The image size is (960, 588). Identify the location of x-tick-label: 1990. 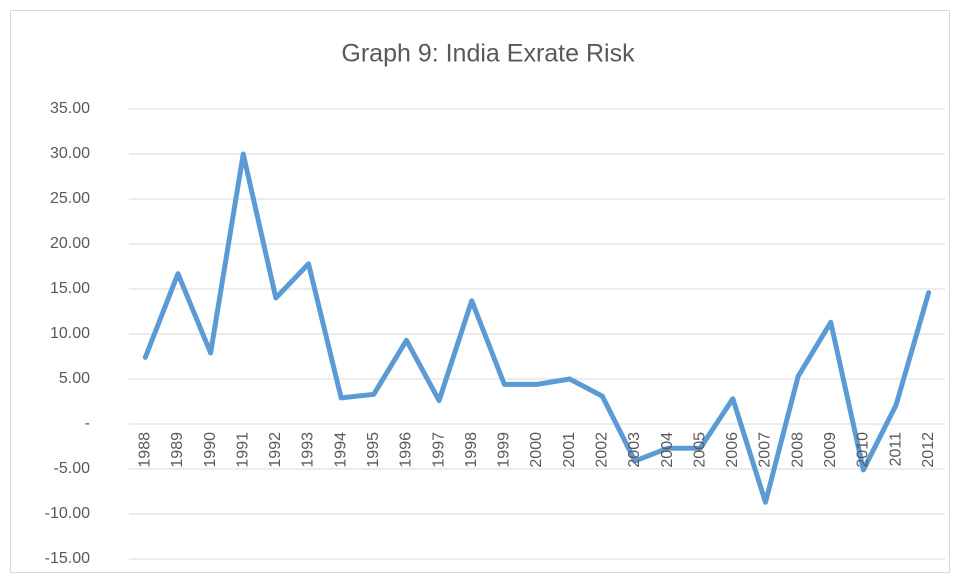
(210, 450).